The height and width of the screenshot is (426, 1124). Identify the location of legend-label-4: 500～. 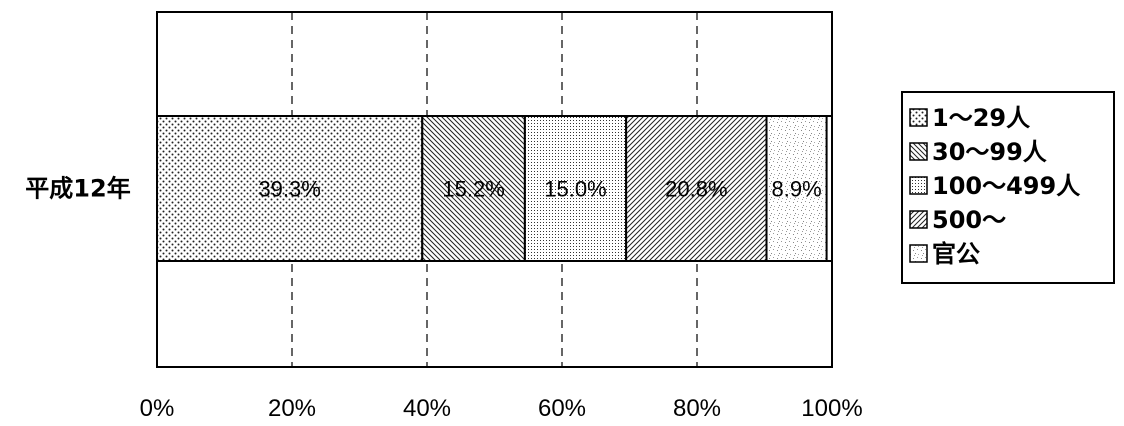
(969, 220).